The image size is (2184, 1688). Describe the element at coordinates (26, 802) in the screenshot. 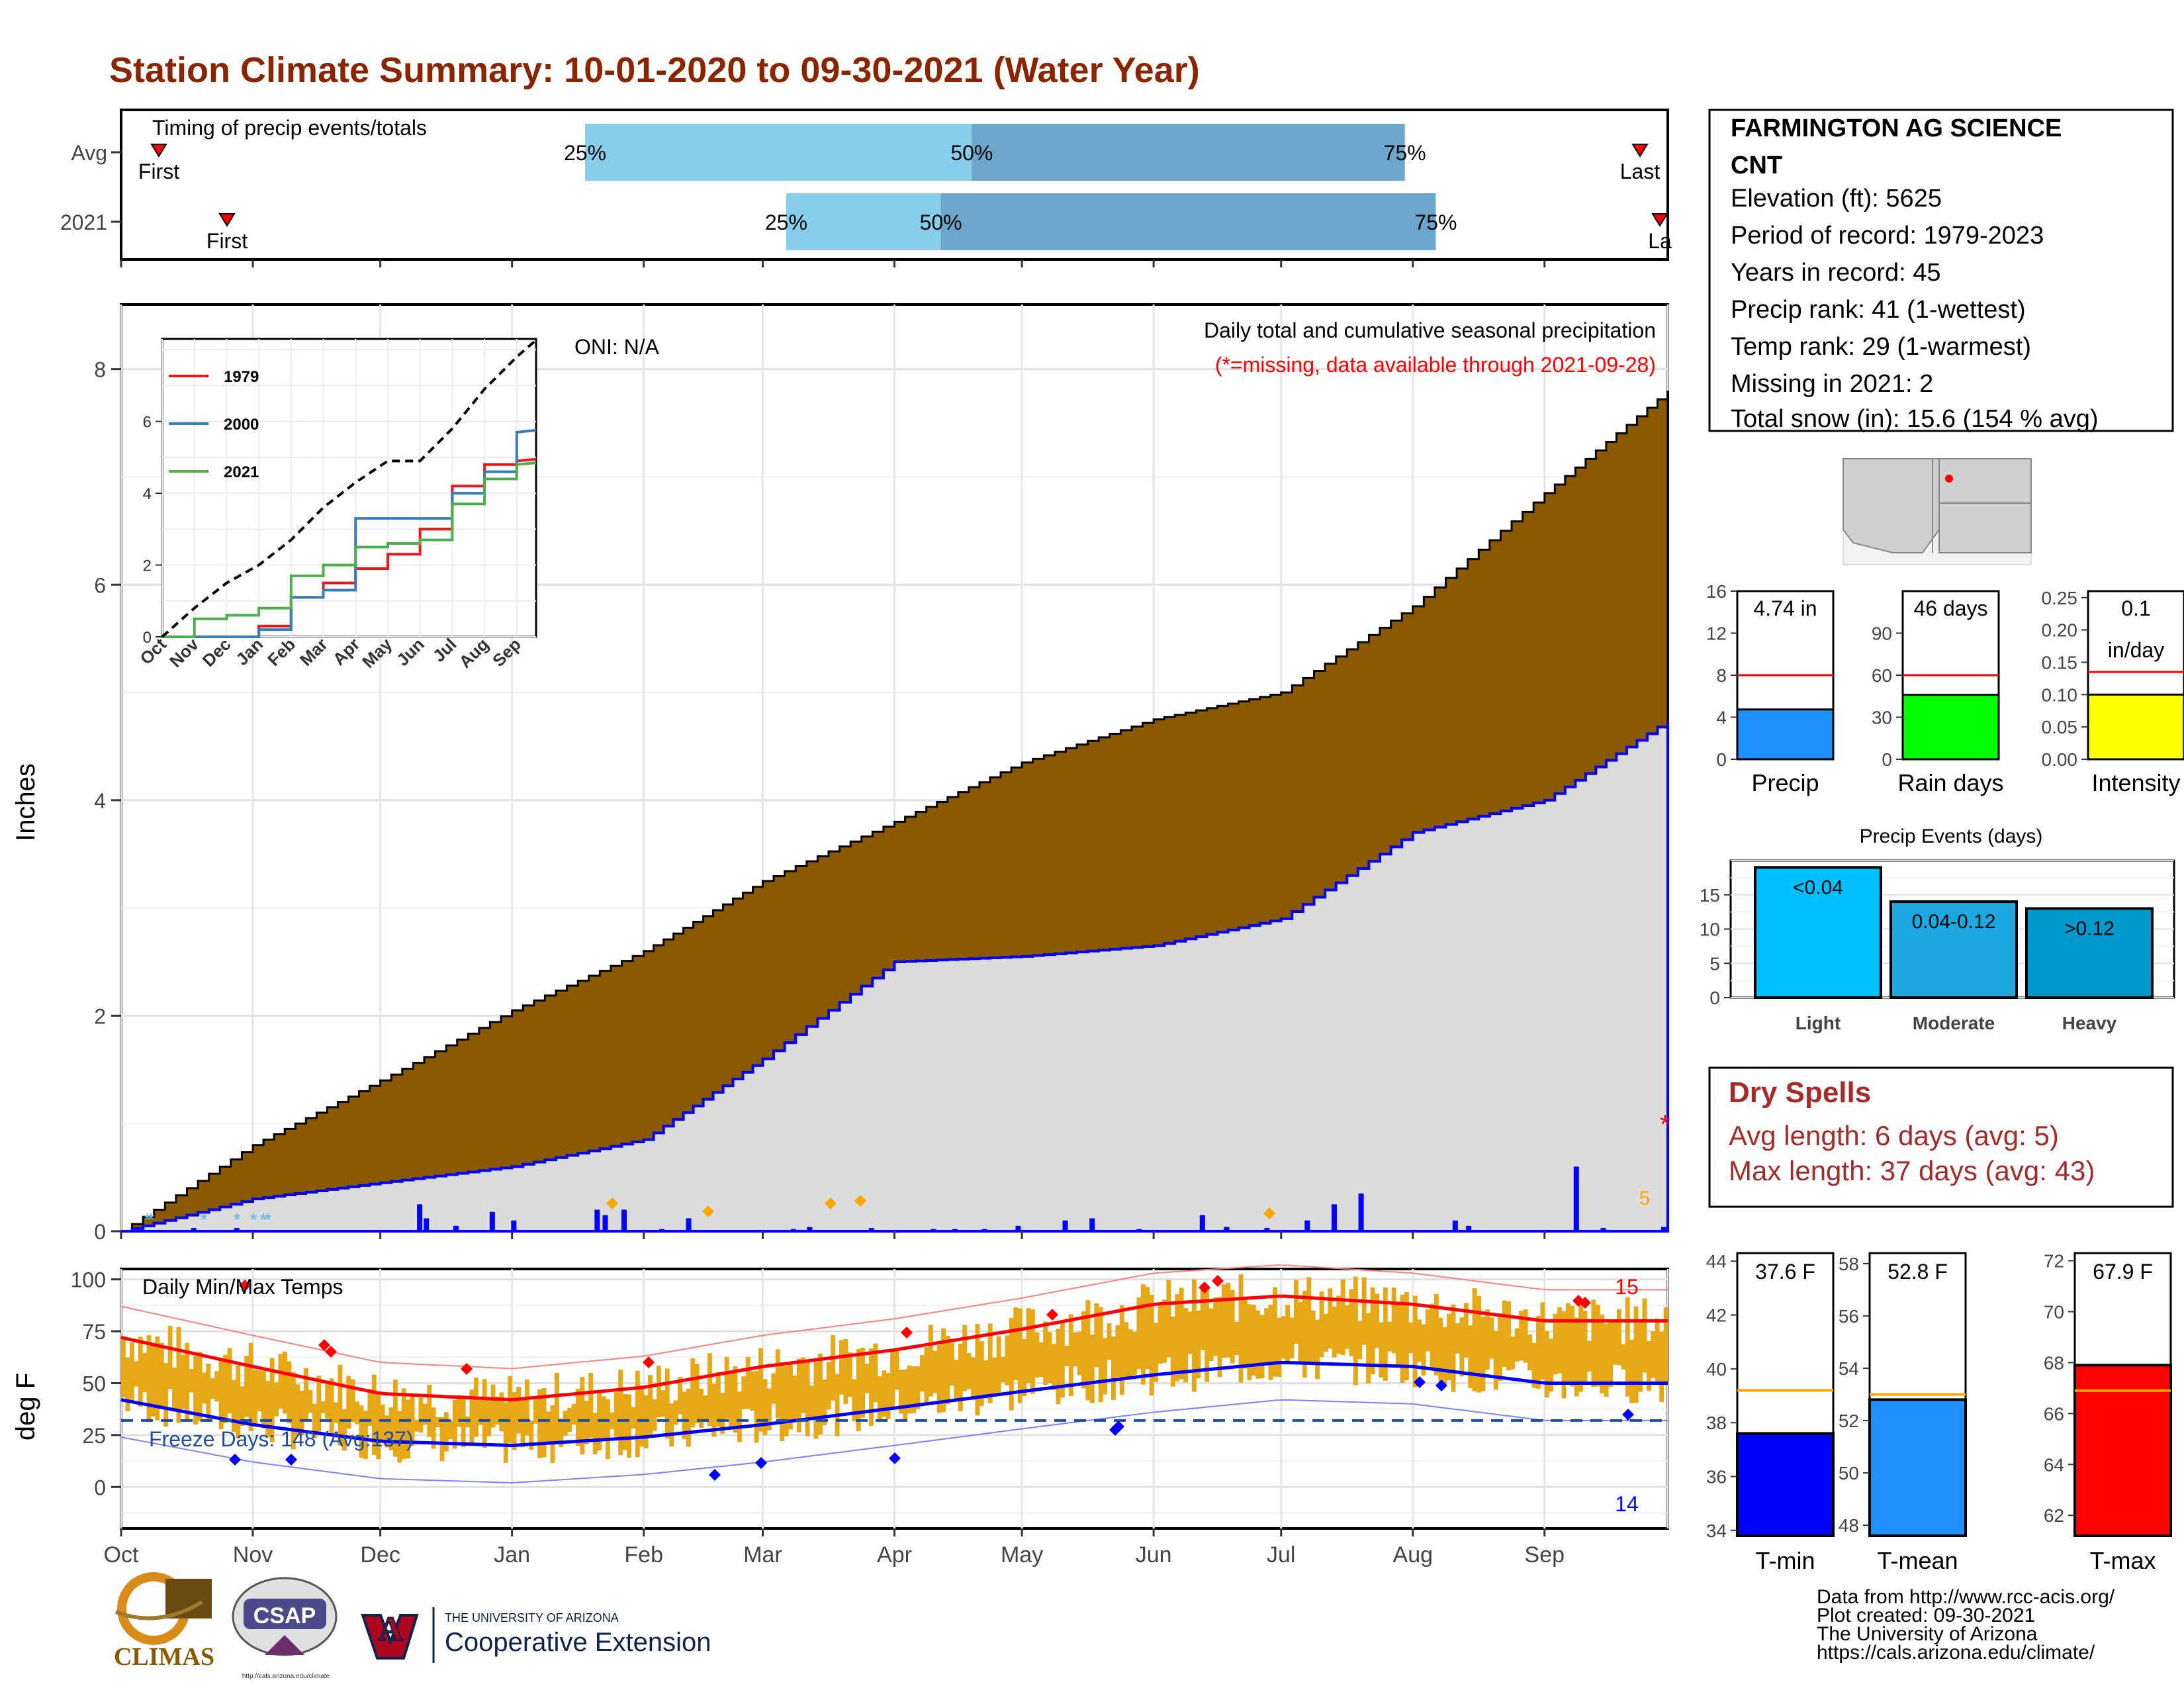

I see `precip-ylabel: Inches` at that location.